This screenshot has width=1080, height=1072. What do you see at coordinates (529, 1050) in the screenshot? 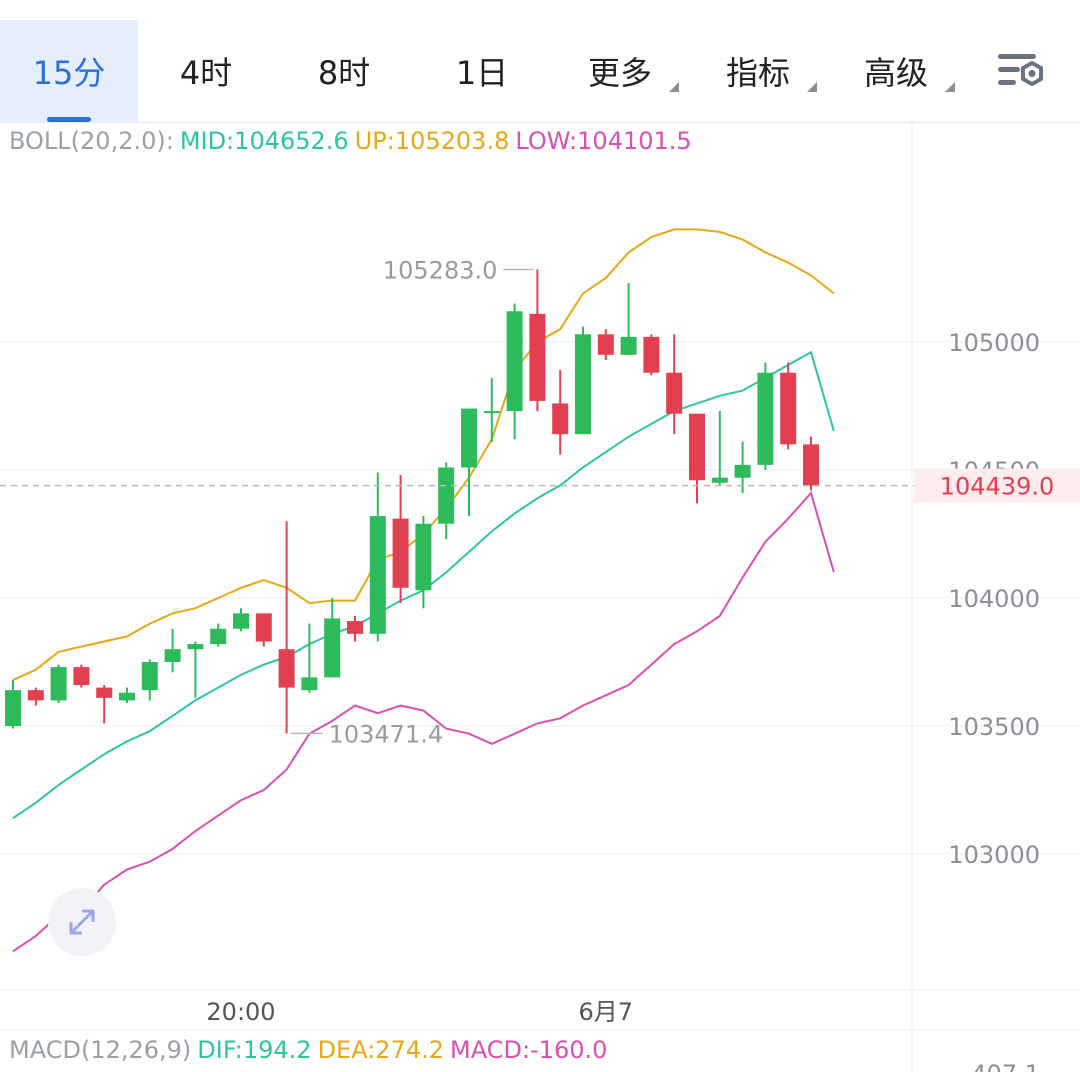
I see `macd-value: MACD:-160.0` at bounding box center [529, 1050].